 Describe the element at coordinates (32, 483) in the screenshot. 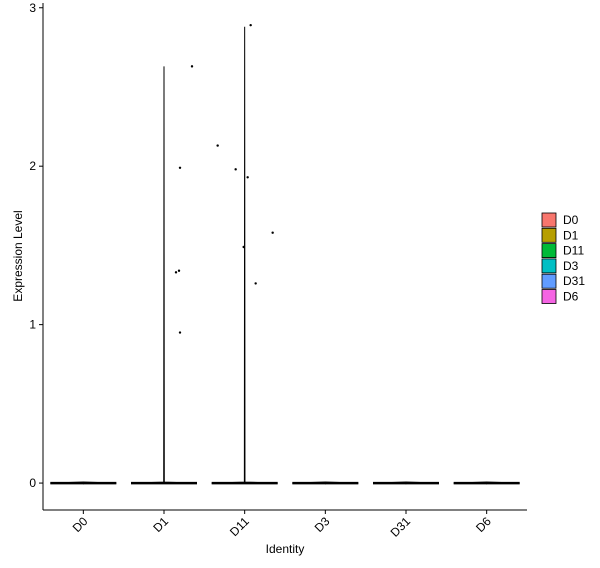

I see `y-tick-label: 0` at that location.